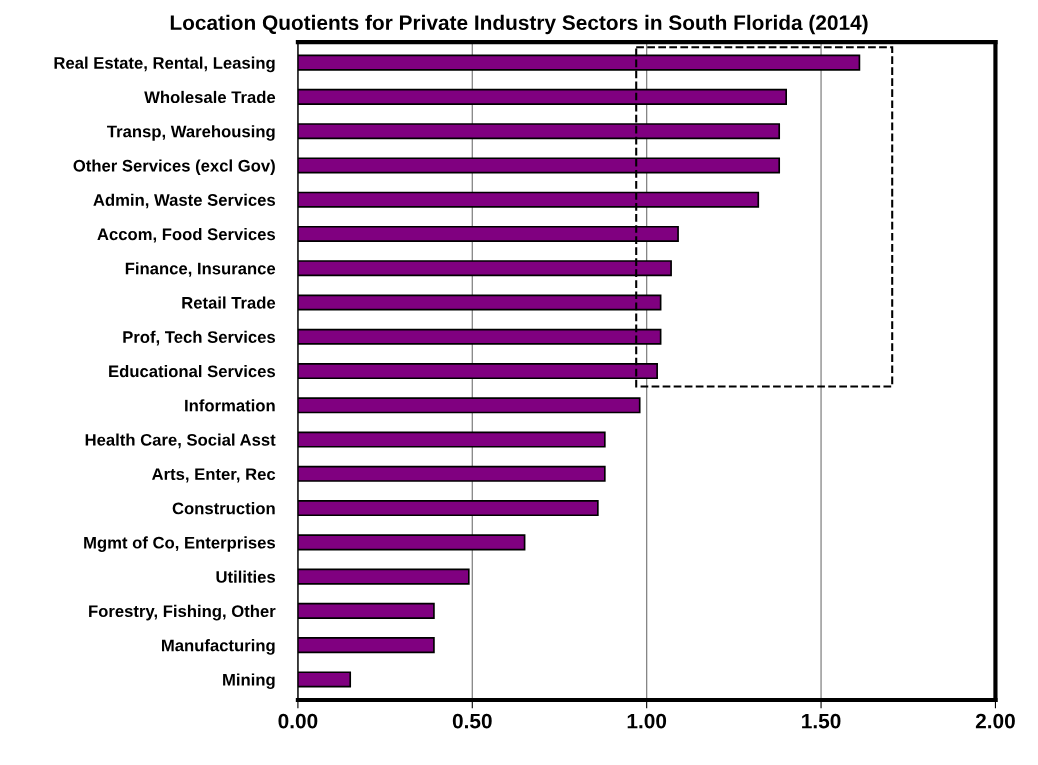 The image size is (1038, 765). I want to click on y-tick-label: Retail Trade, so click(229, 302).